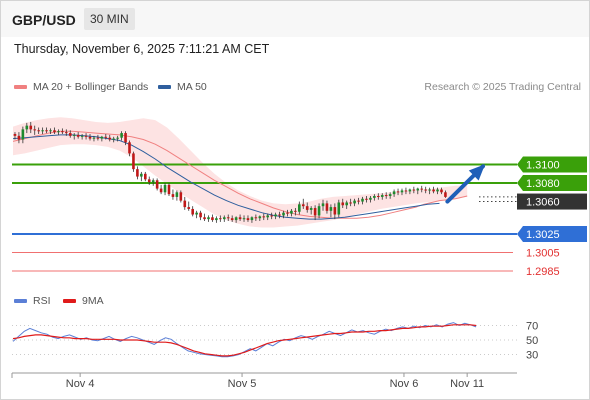 This screenshot has width=590, height=400. Describe the element at coordinates (502, 87) in the screenshot. I see `research-credit: Research © 2025 Trading Central` at that location.